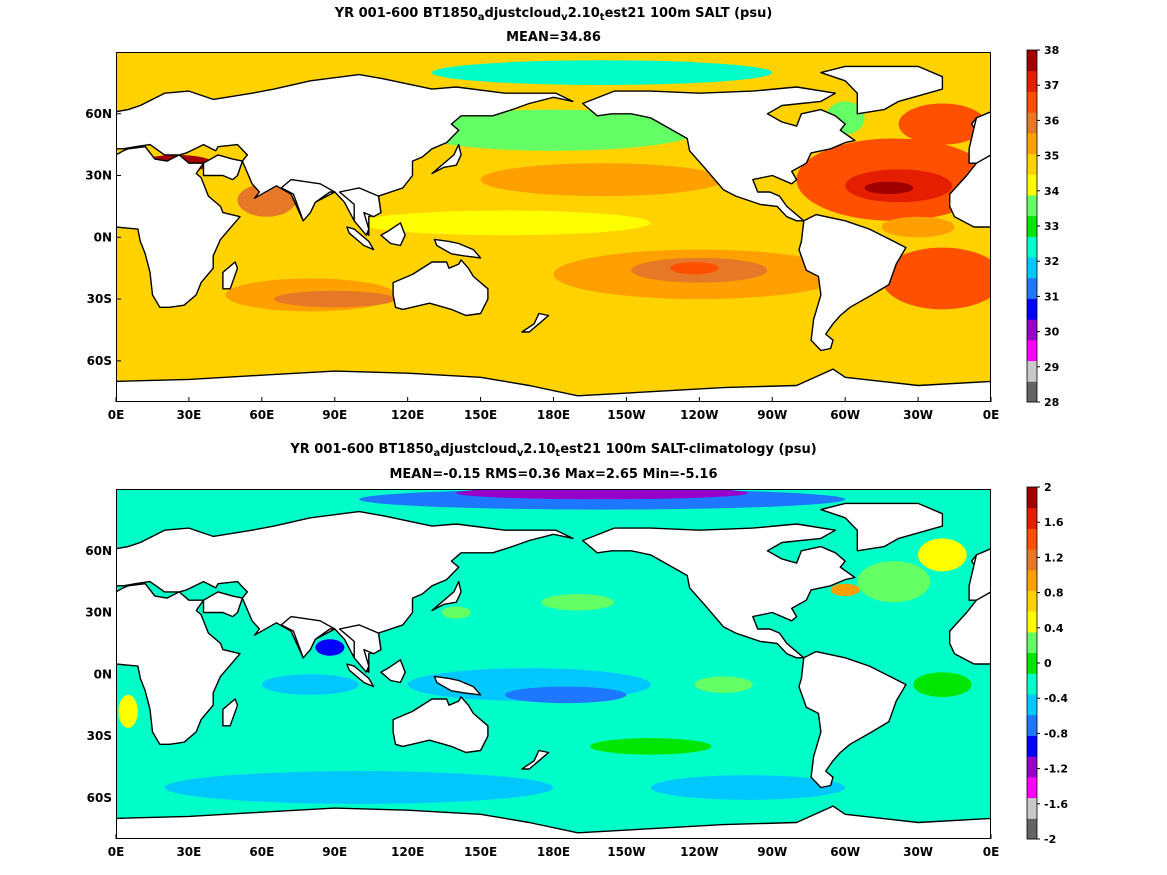  Describe the element at coordinates (1056, 804) in the screenshot. I see `colorbar-label: -1.6` at that location.